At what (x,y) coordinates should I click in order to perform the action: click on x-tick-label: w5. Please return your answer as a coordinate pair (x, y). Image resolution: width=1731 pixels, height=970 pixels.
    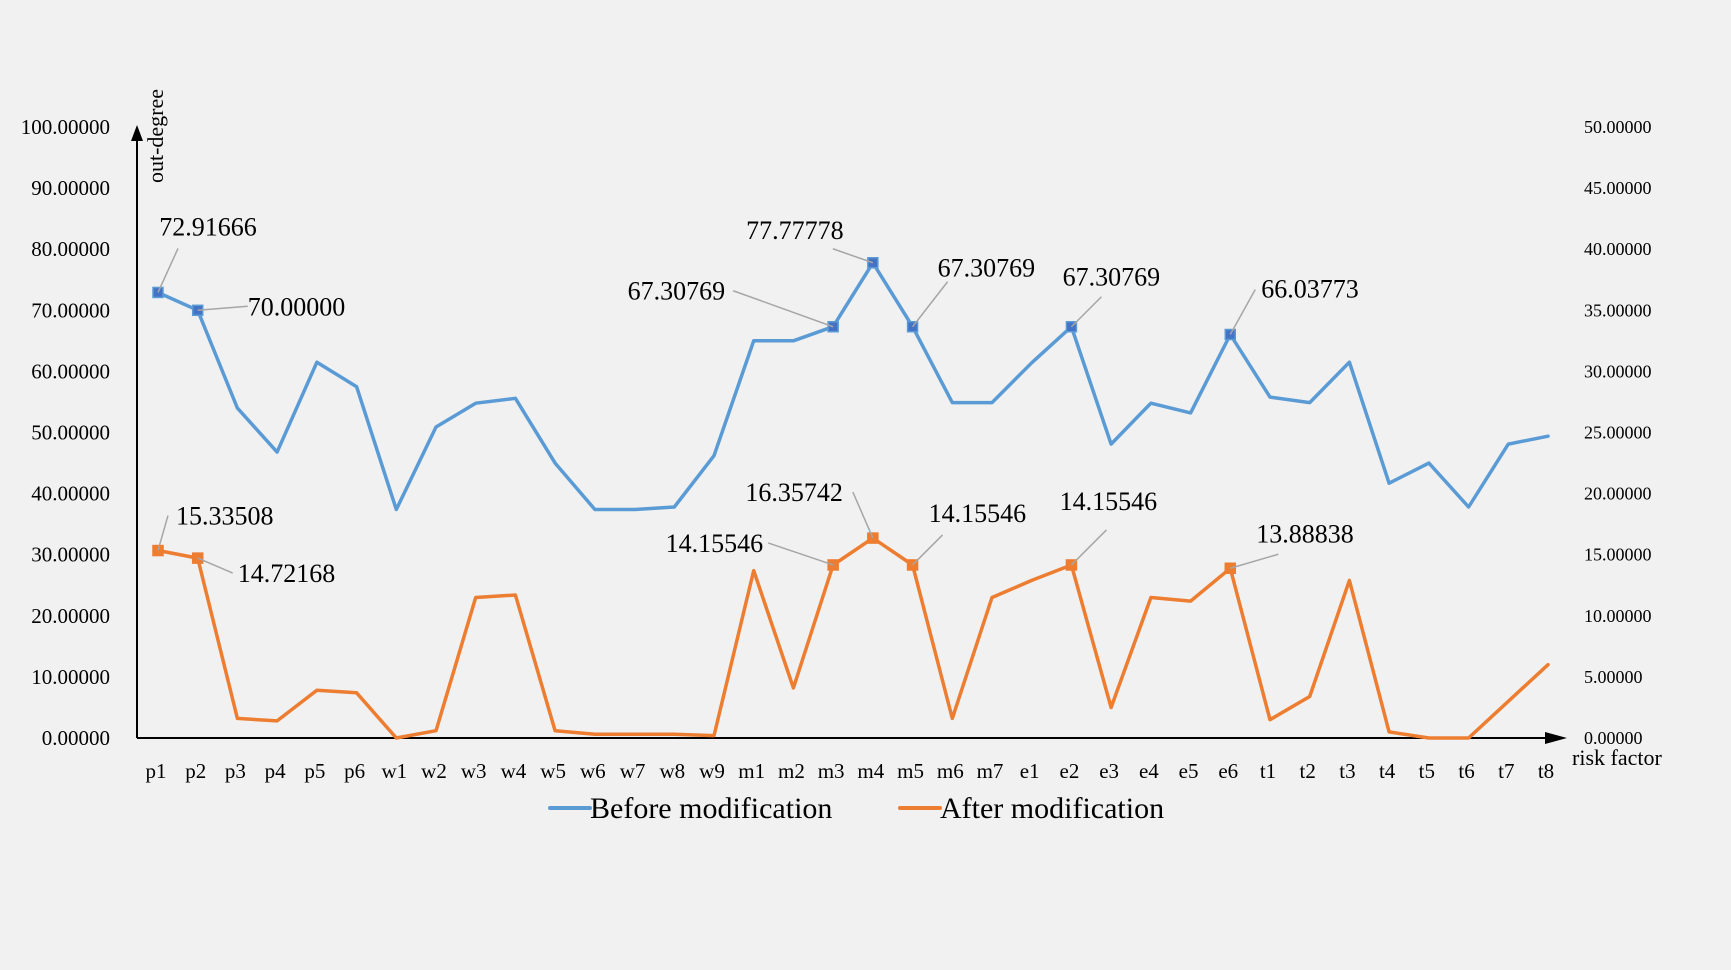
    Looking at the image, I should click on (553, 771).